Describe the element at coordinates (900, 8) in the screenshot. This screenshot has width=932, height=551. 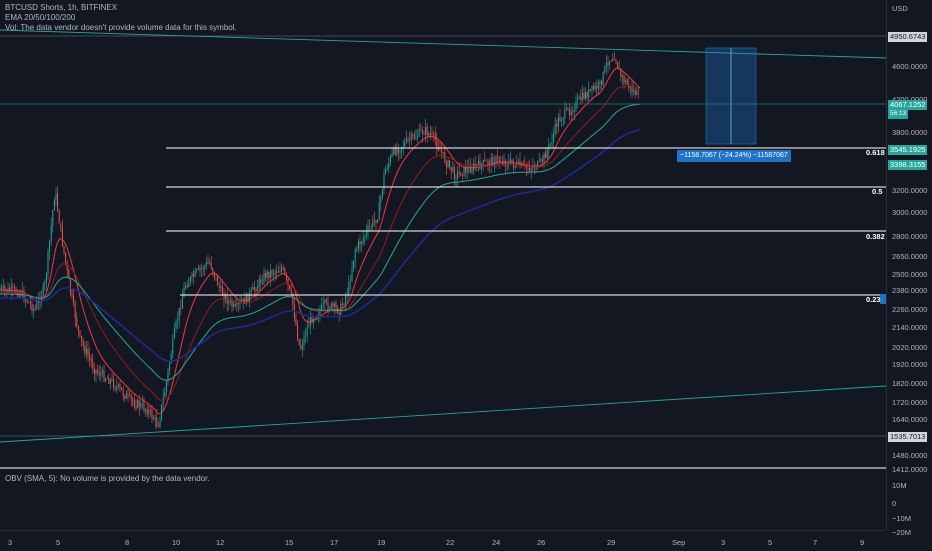
I see `currency-label: USD` at that location.